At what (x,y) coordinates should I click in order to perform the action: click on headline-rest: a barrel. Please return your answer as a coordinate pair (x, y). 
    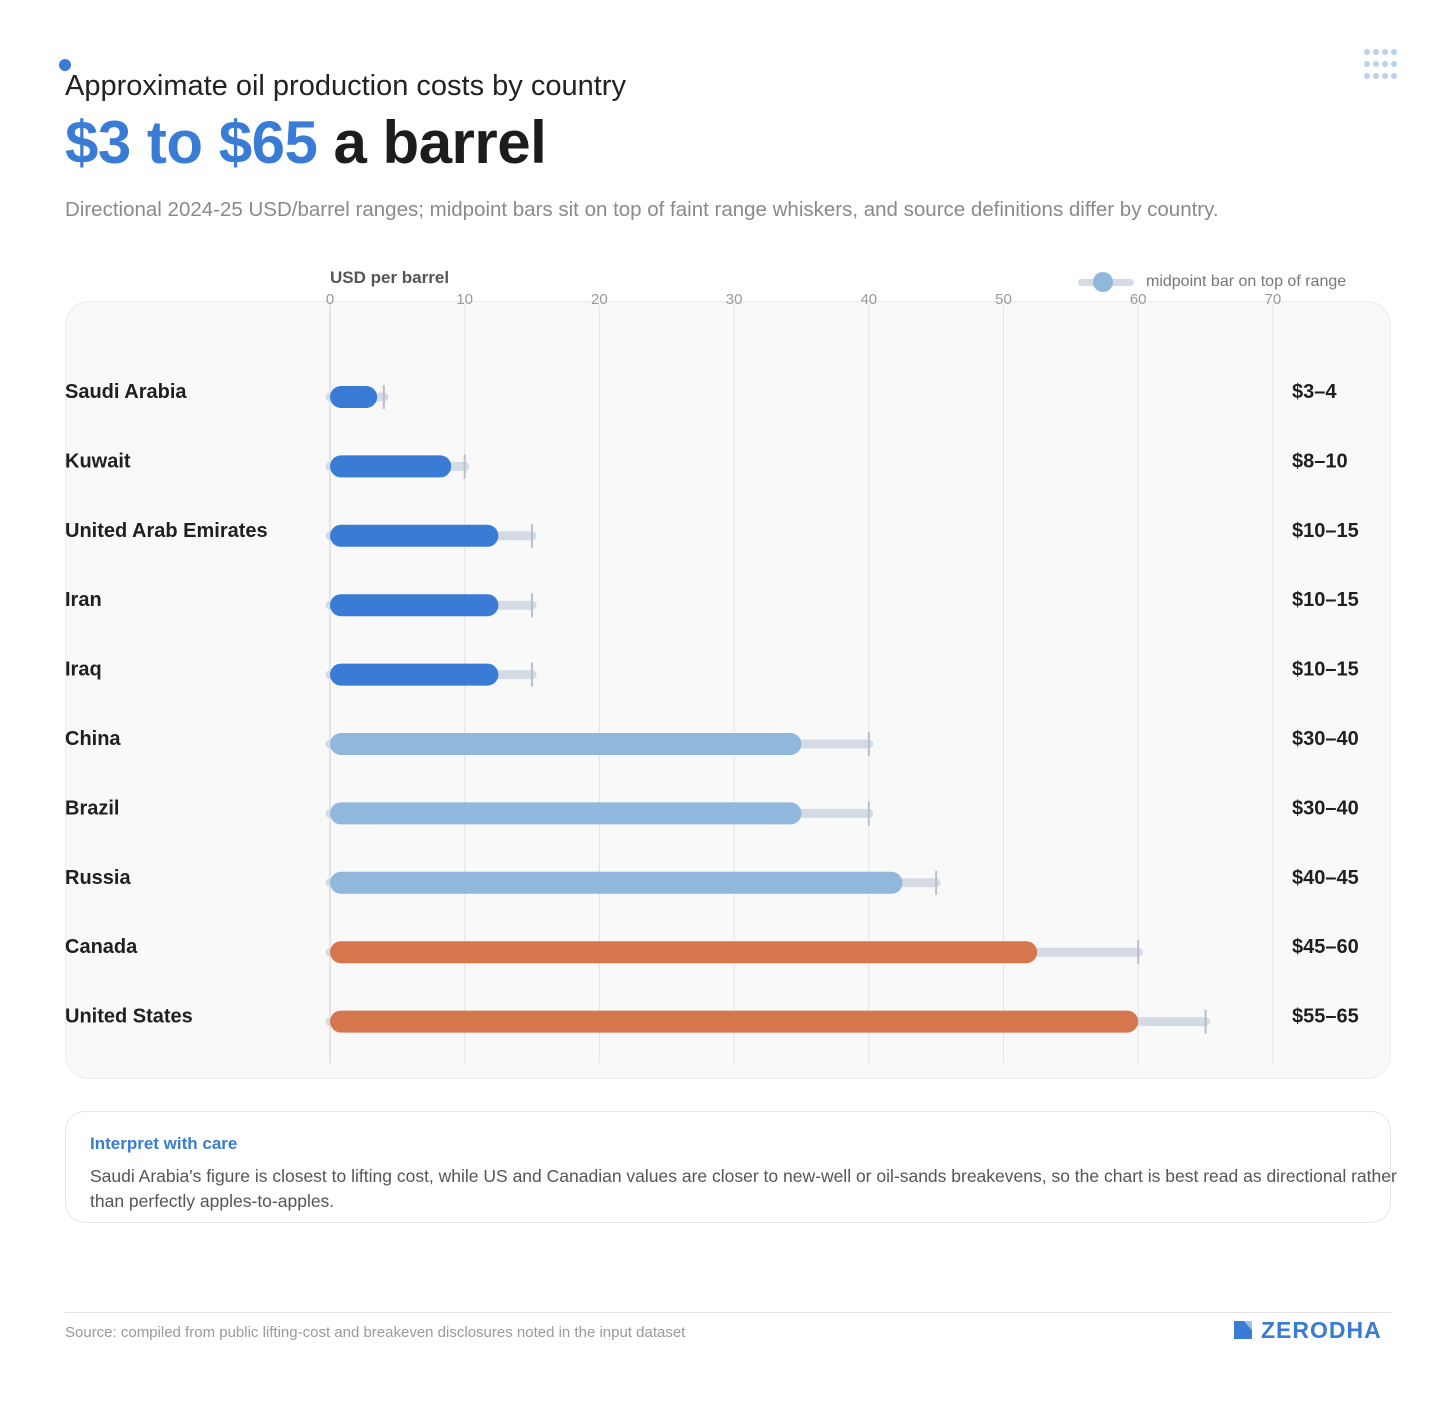
    Looking at the image, I should click on (440, 142).